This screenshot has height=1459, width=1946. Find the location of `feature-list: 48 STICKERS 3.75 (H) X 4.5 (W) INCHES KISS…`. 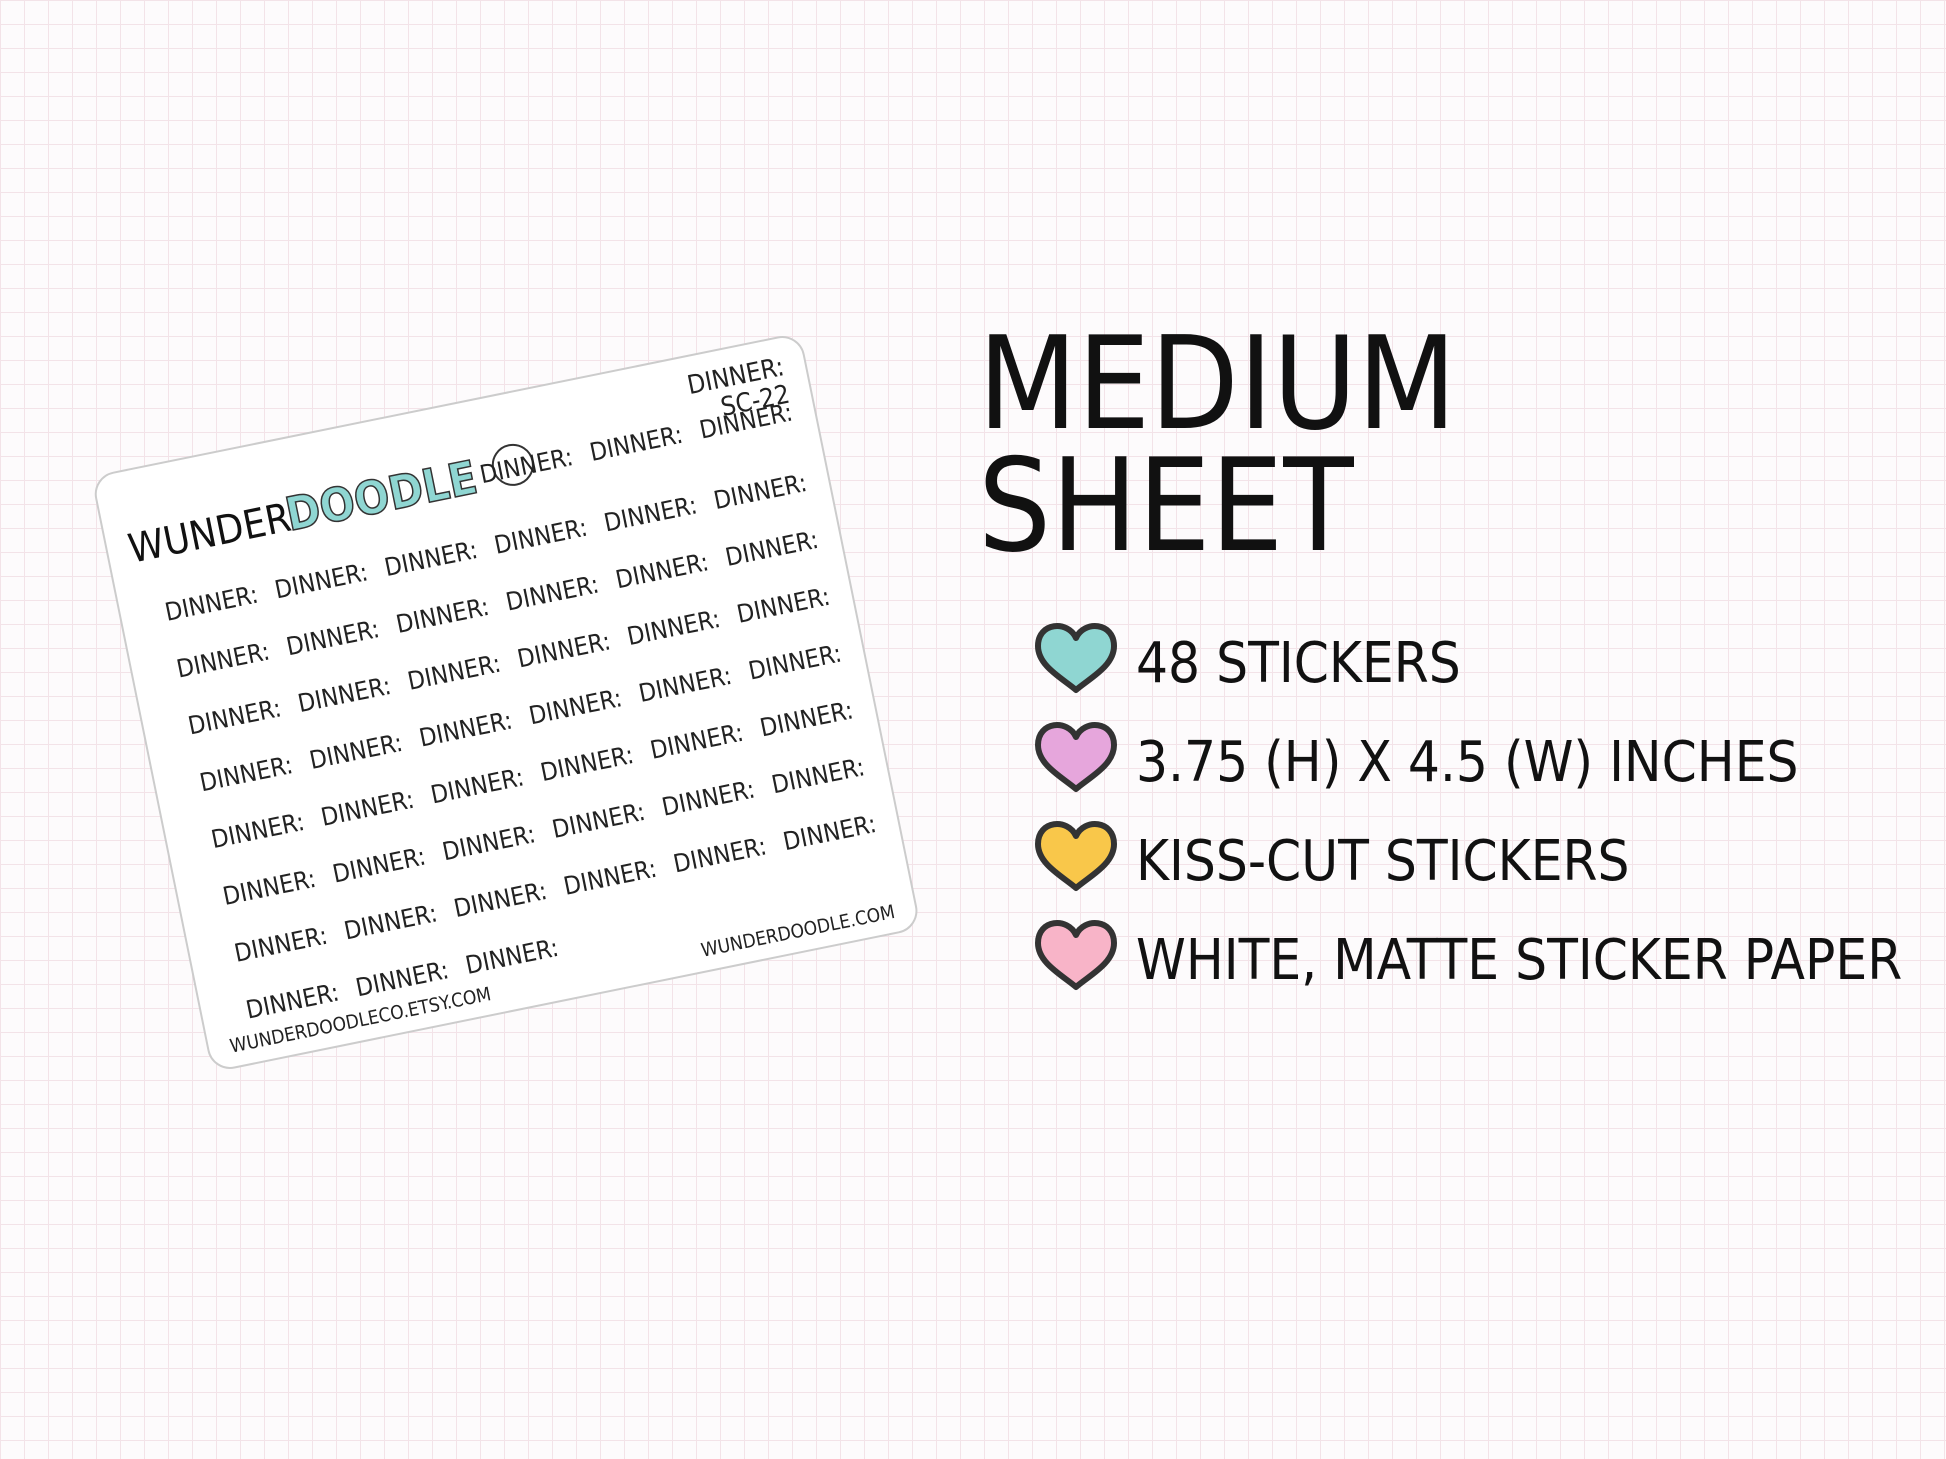

feature-list: 48 STICKERS 3.75 (H) X 4.5 (W) INCHES KISS… is located at coordinates (1468, 808).